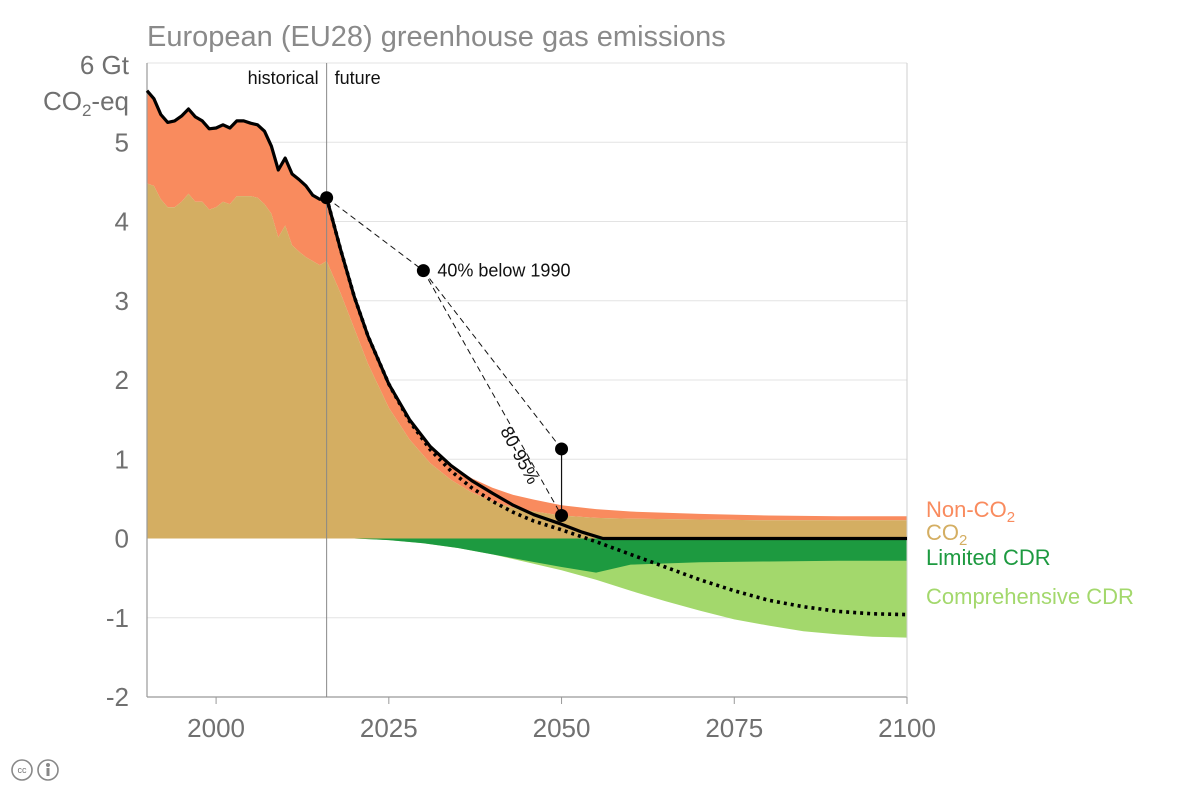 The height and width of the screenshot is (800, 1200). Describe the element at coordinates (946, 534) in the screenshot. I see `legend-entry: CO2` at that location.